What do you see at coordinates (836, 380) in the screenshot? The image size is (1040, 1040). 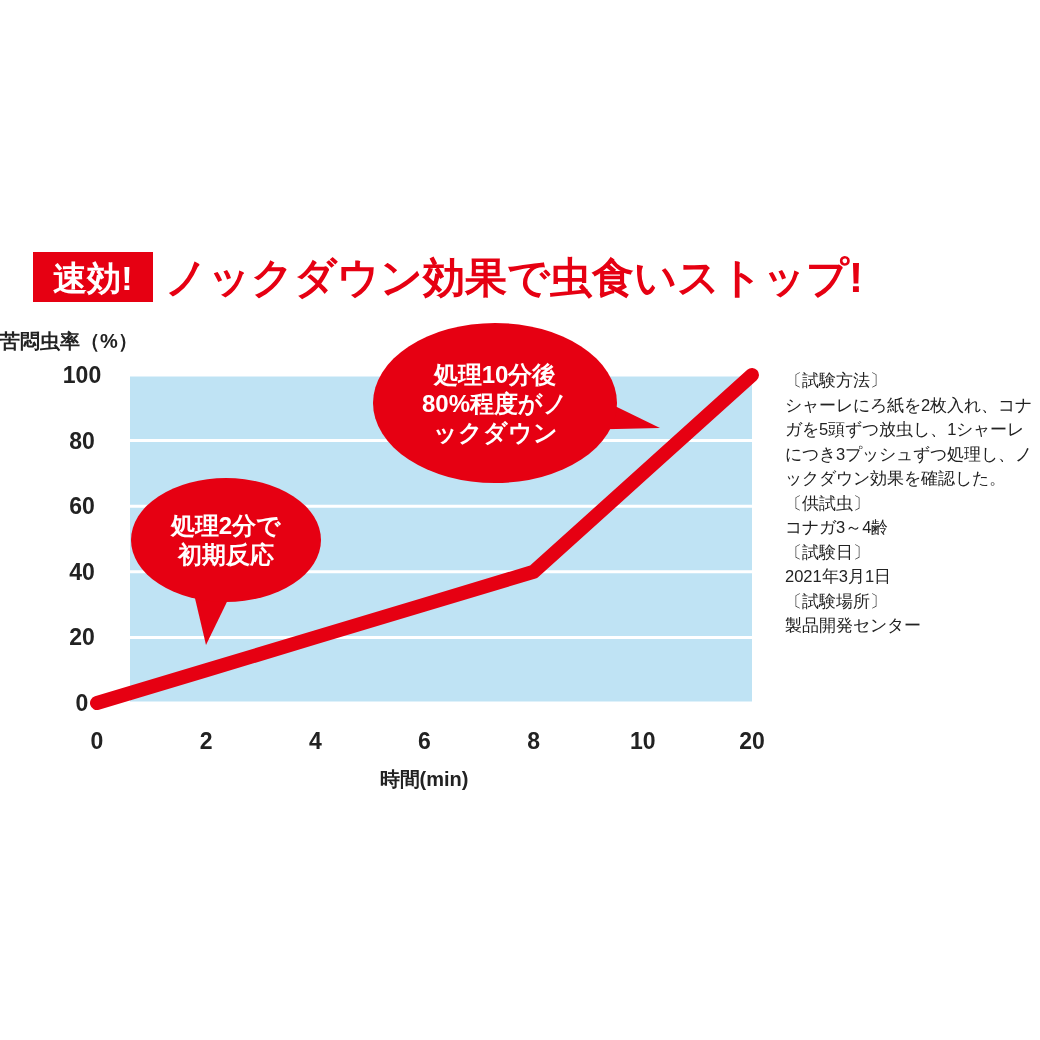 I see `text: 〔試験方法〕` at bounding box center [836, 380].